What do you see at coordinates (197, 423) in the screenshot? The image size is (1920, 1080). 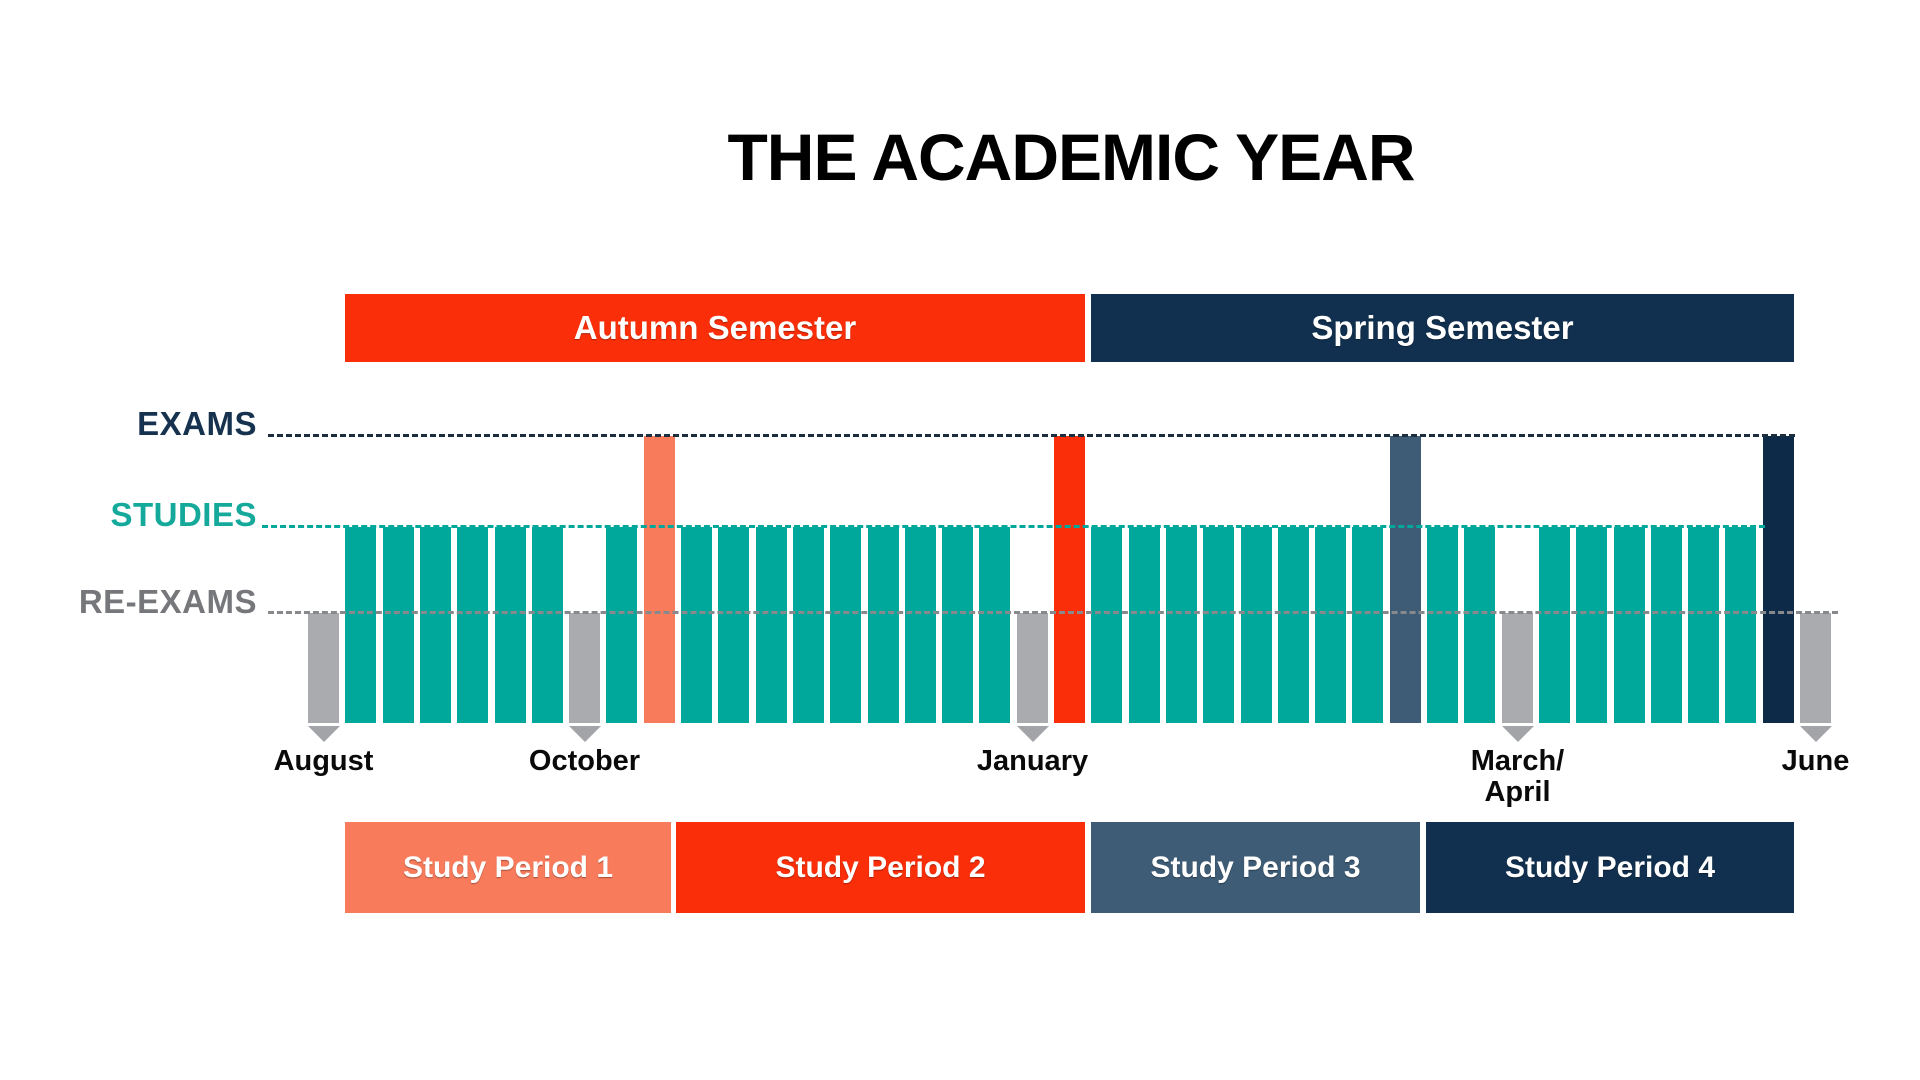 I see `exams-row-label: EXAMS` at bounding box center [197, 423].